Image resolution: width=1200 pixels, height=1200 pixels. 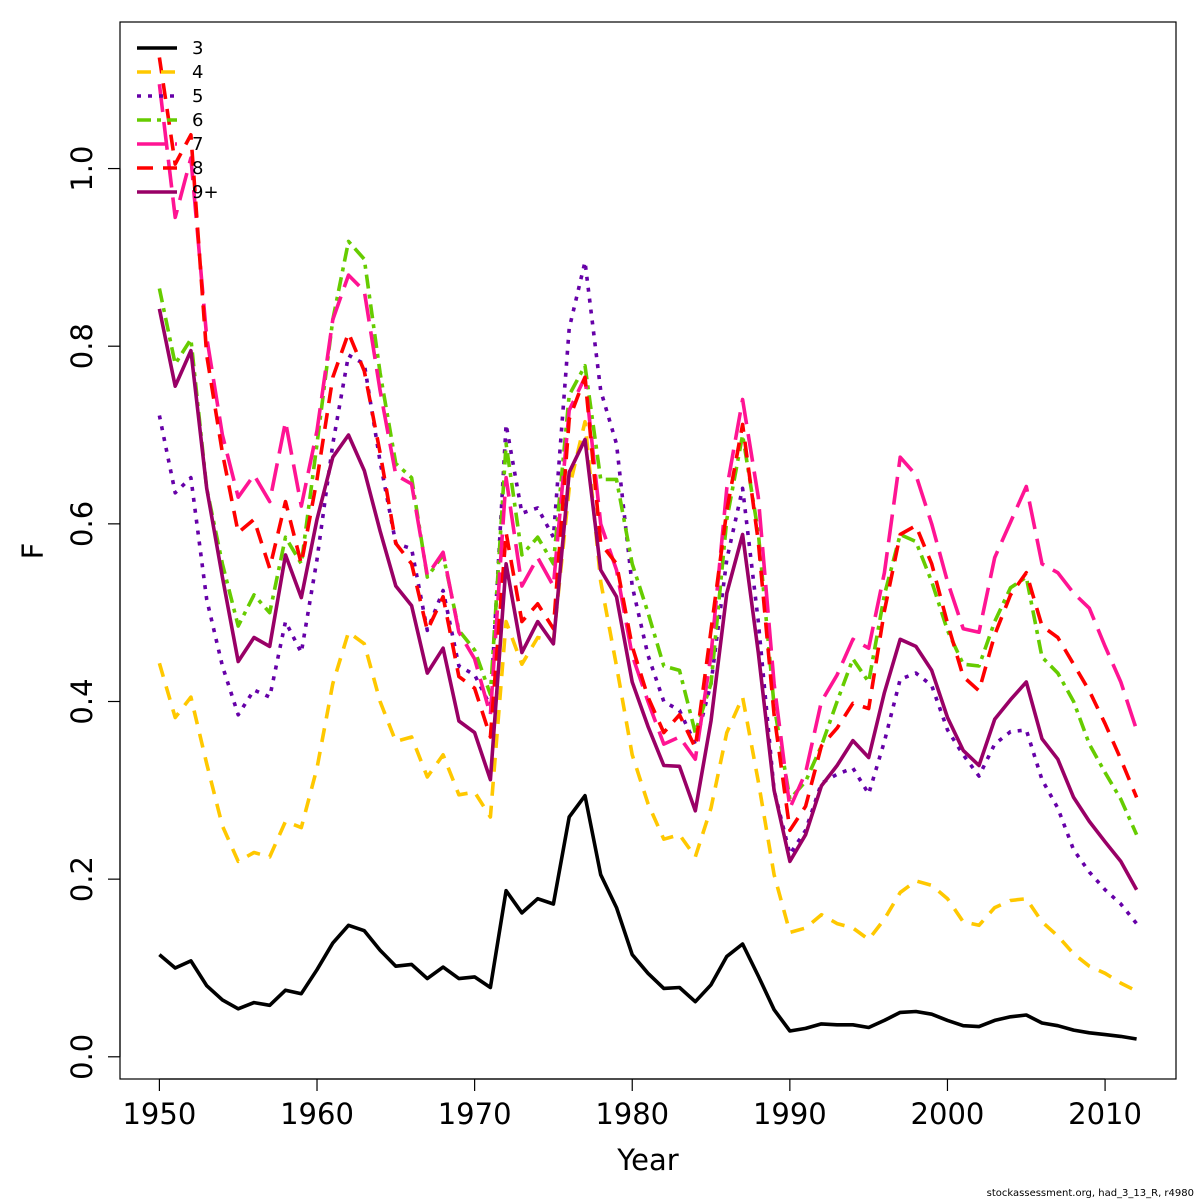 What do you see at coordinates (197, 120) in the screenshot?
I see `legend-label-6: 6` at bounding box center [197, 120].